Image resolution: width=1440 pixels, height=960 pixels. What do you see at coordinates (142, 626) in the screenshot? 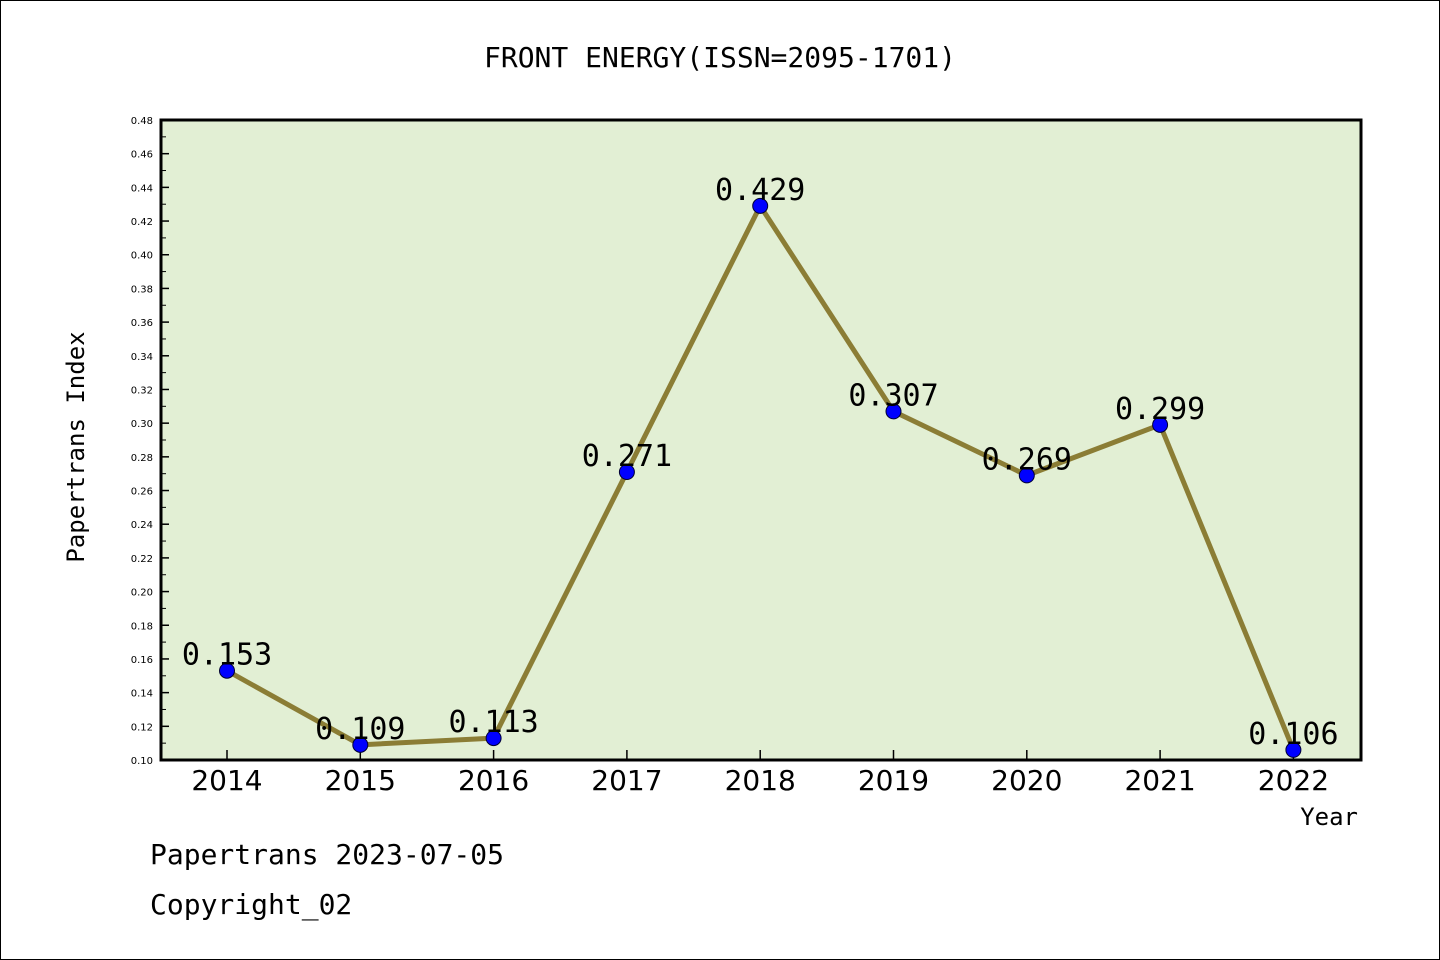
I see `y-tick-label: 0.18` at bounding box center [142, 626].